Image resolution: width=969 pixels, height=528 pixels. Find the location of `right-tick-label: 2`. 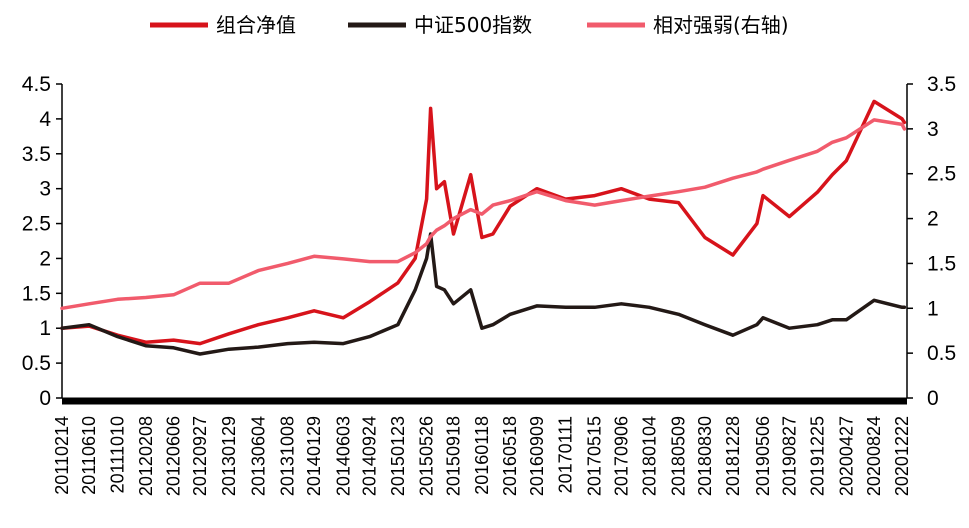

right-tick-label: 2 is located at coordinates (933, 219).